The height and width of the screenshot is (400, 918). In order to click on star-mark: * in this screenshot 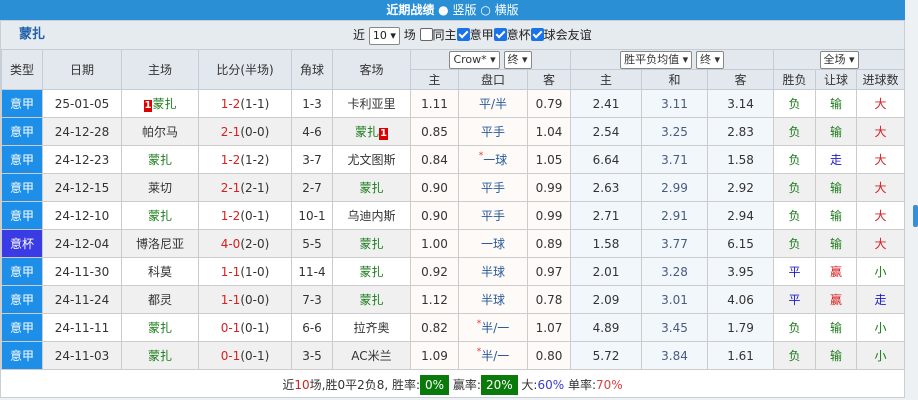, I will do `click(479, 324)`.